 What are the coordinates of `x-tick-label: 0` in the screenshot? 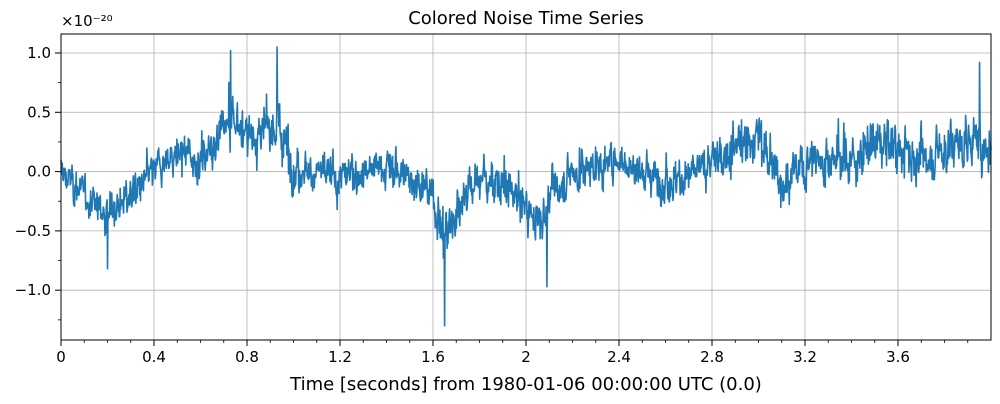 It's located at (61, 357).